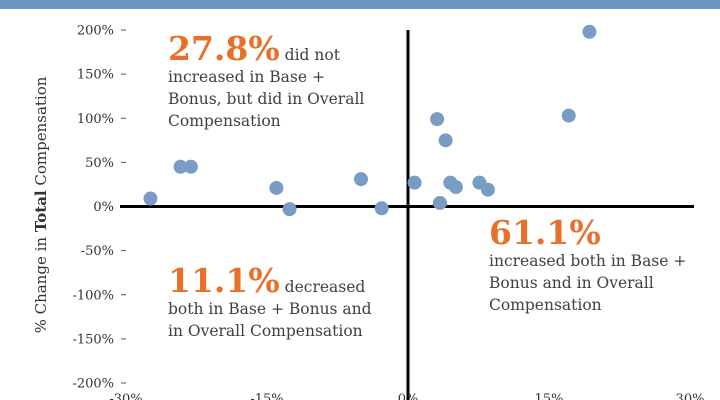  What do you see at coordinates (95, 31) in the screenshot?
I see `y-tick-label: 200%` at bounding box center [95, 31].